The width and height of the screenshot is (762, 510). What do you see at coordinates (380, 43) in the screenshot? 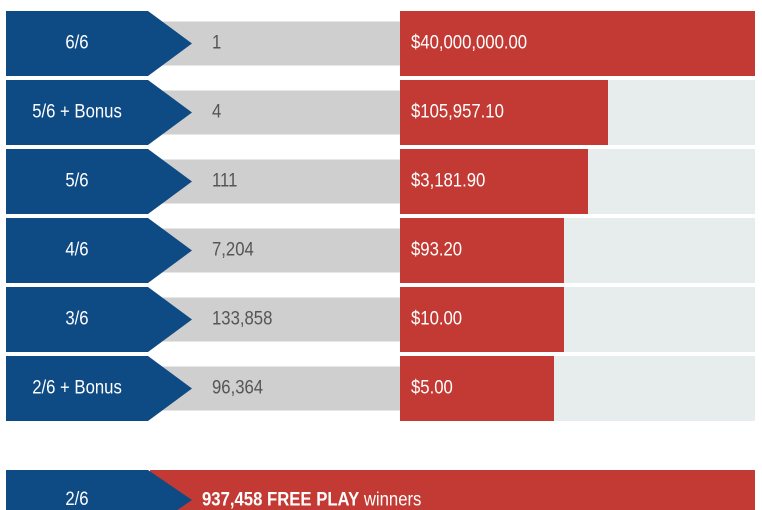
I see `prize-row: 6/6 1 $40,000,000.00` at bounding box center [380, 43].